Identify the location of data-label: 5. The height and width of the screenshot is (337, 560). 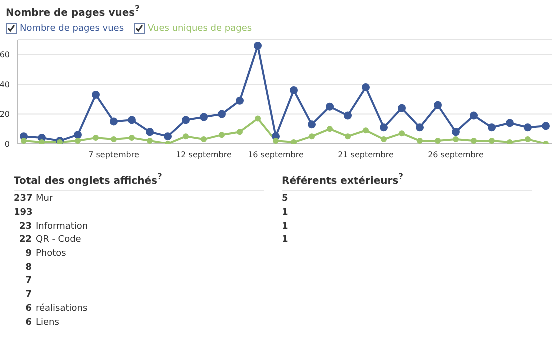
(285, 200).